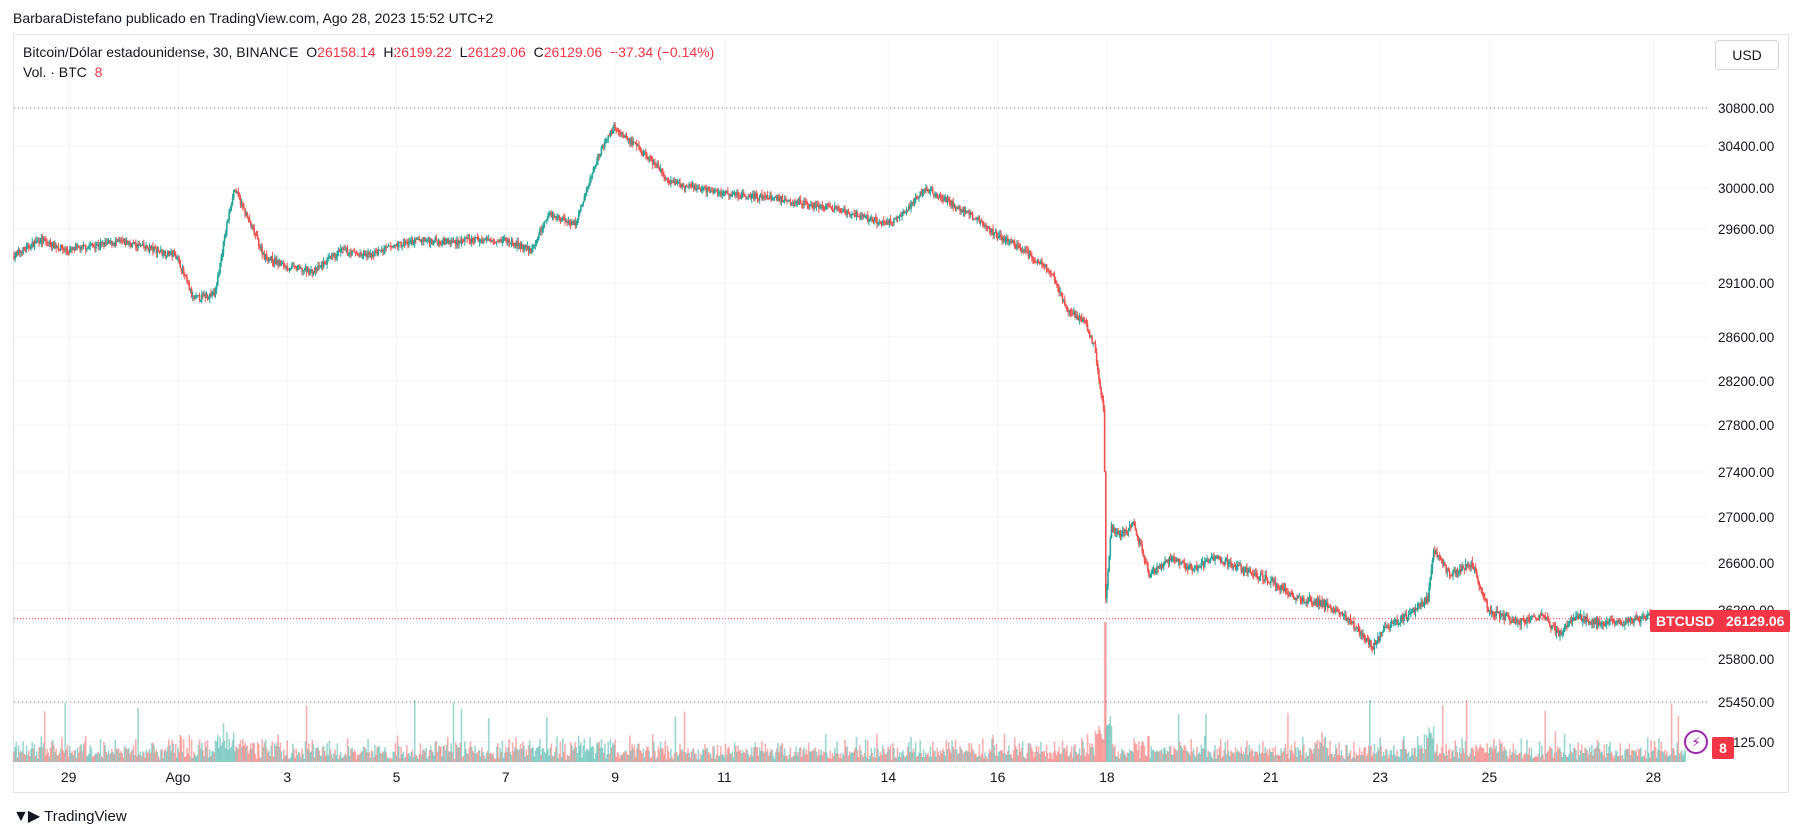  What do you see at coordinates (1696, 742) in the screenshot?
I see `lightning-icon: ⚡` at bounding box center [1696, 742].